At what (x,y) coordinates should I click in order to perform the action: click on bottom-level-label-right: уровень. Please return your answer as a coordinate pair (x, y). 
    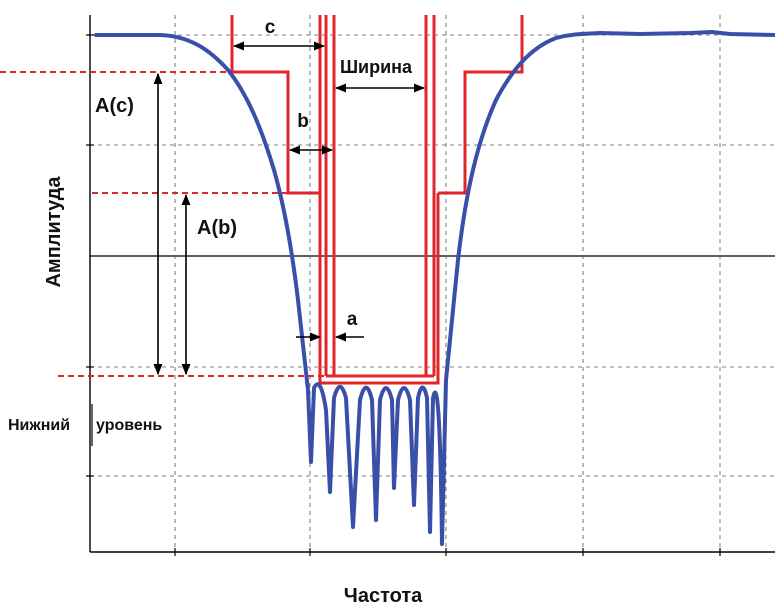
    Looking at the image, I should click on (129, 425).